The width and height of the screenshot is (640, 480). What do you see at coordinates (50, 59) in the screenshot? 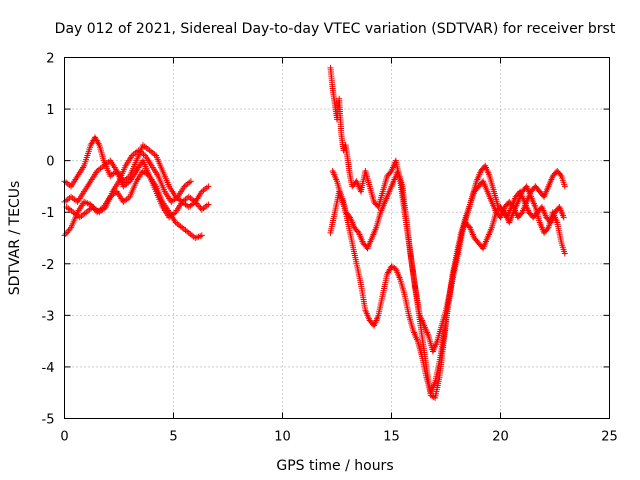
I see `y-tick-label: 2` at bounding box center [50, 59].